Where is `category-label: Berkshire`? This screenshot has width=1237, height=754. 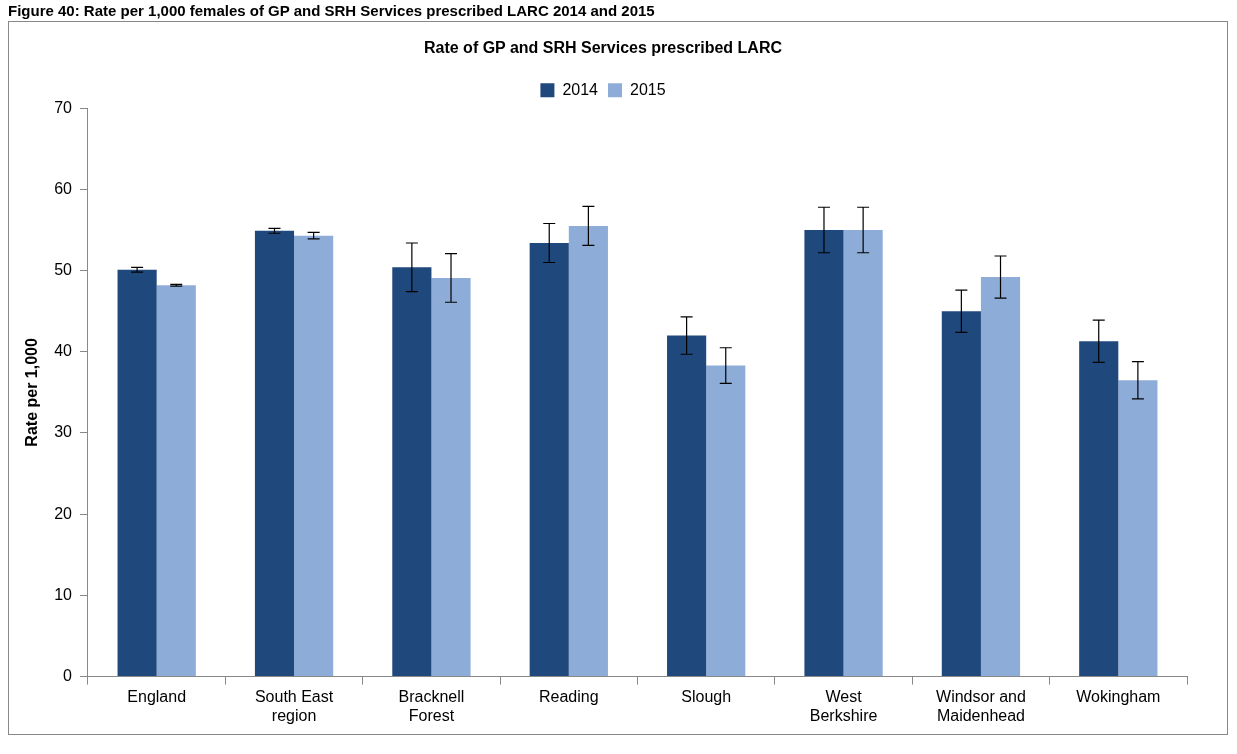
category-label: Berkshire is located at coordinates (843, 715).